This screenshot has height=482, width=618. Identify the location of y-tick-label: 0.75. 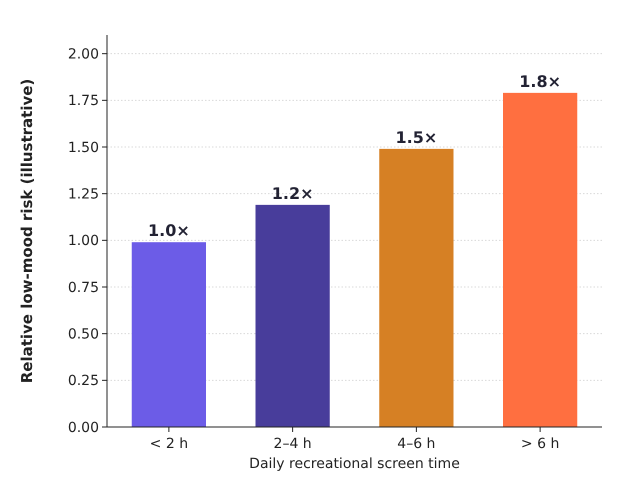
(83, 288).